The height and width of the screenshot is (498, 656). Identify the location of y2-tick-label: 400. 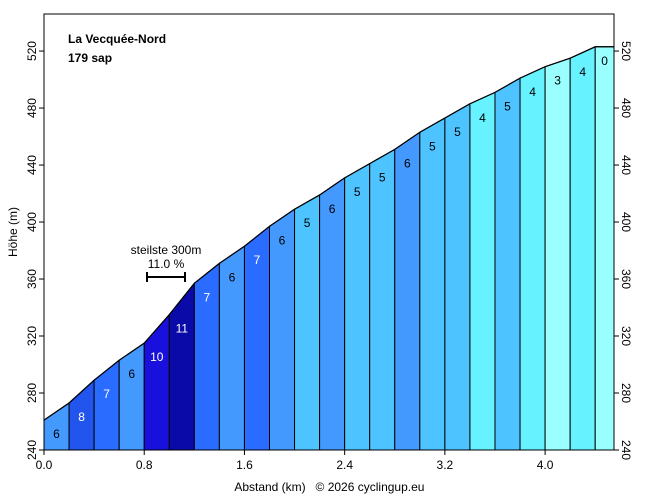
(626, 222).